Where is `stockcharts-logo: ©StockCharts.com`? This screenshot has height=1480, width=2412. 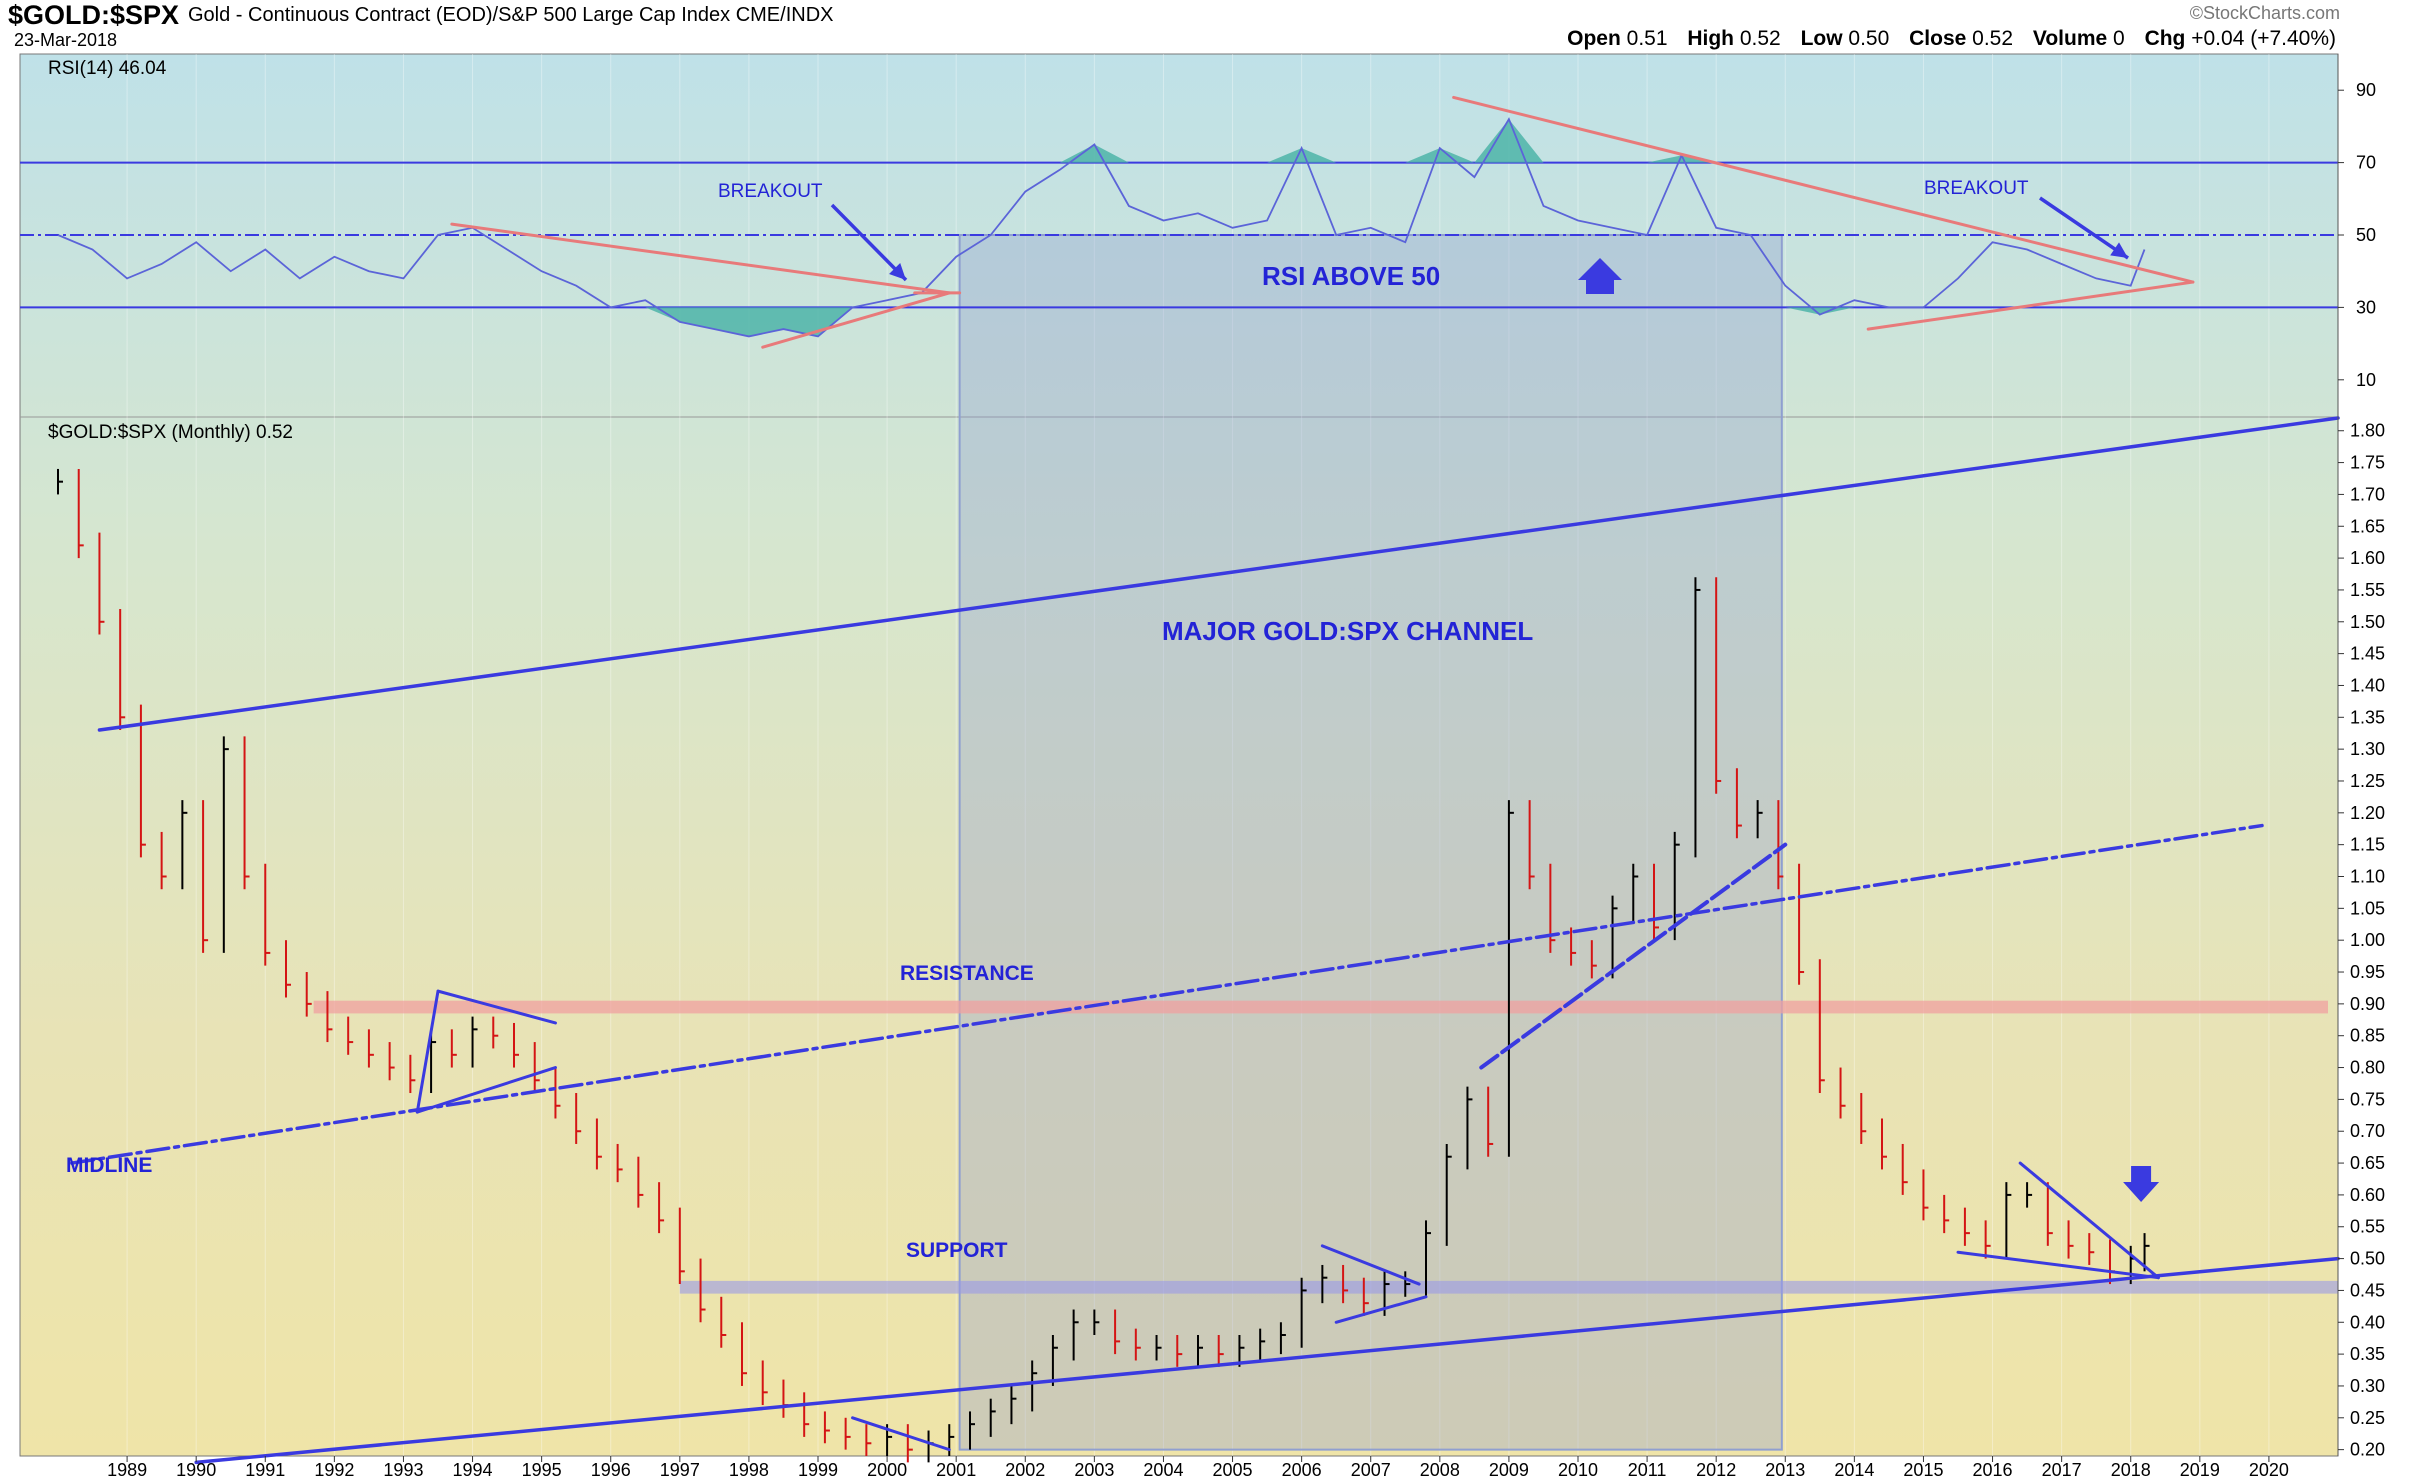
stockcharts-logo: ©StockCharts.com is located at coordinates (2264, 13).